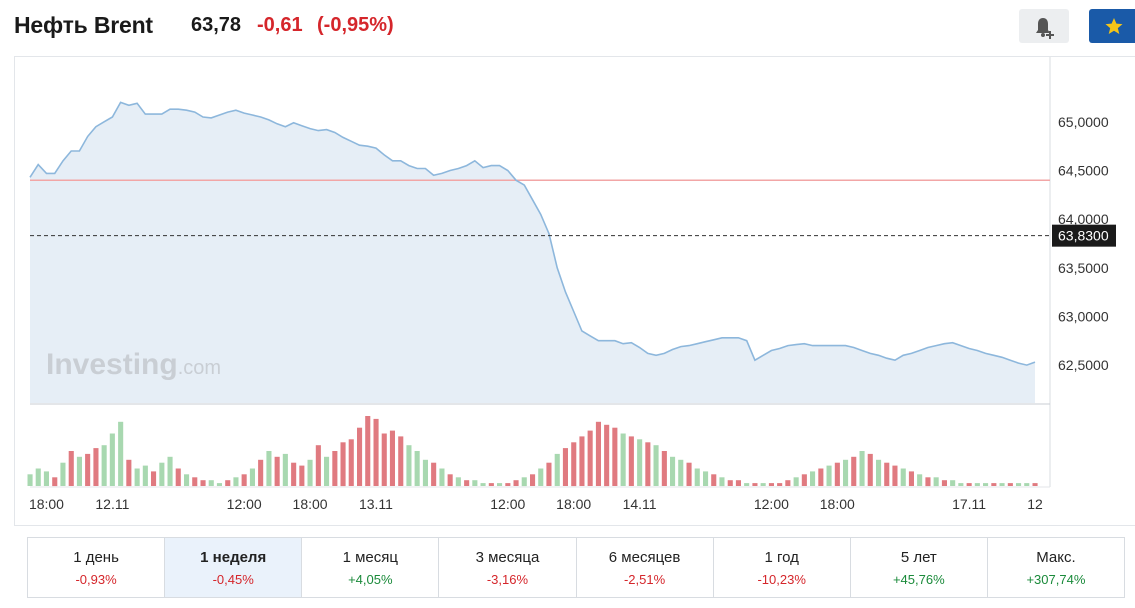 The image size is (1135, 608). What do you see at coordinates (376, 504) in the screenshot?
I see `x-tick-label: 13.11` at bounding box center [376, 504].